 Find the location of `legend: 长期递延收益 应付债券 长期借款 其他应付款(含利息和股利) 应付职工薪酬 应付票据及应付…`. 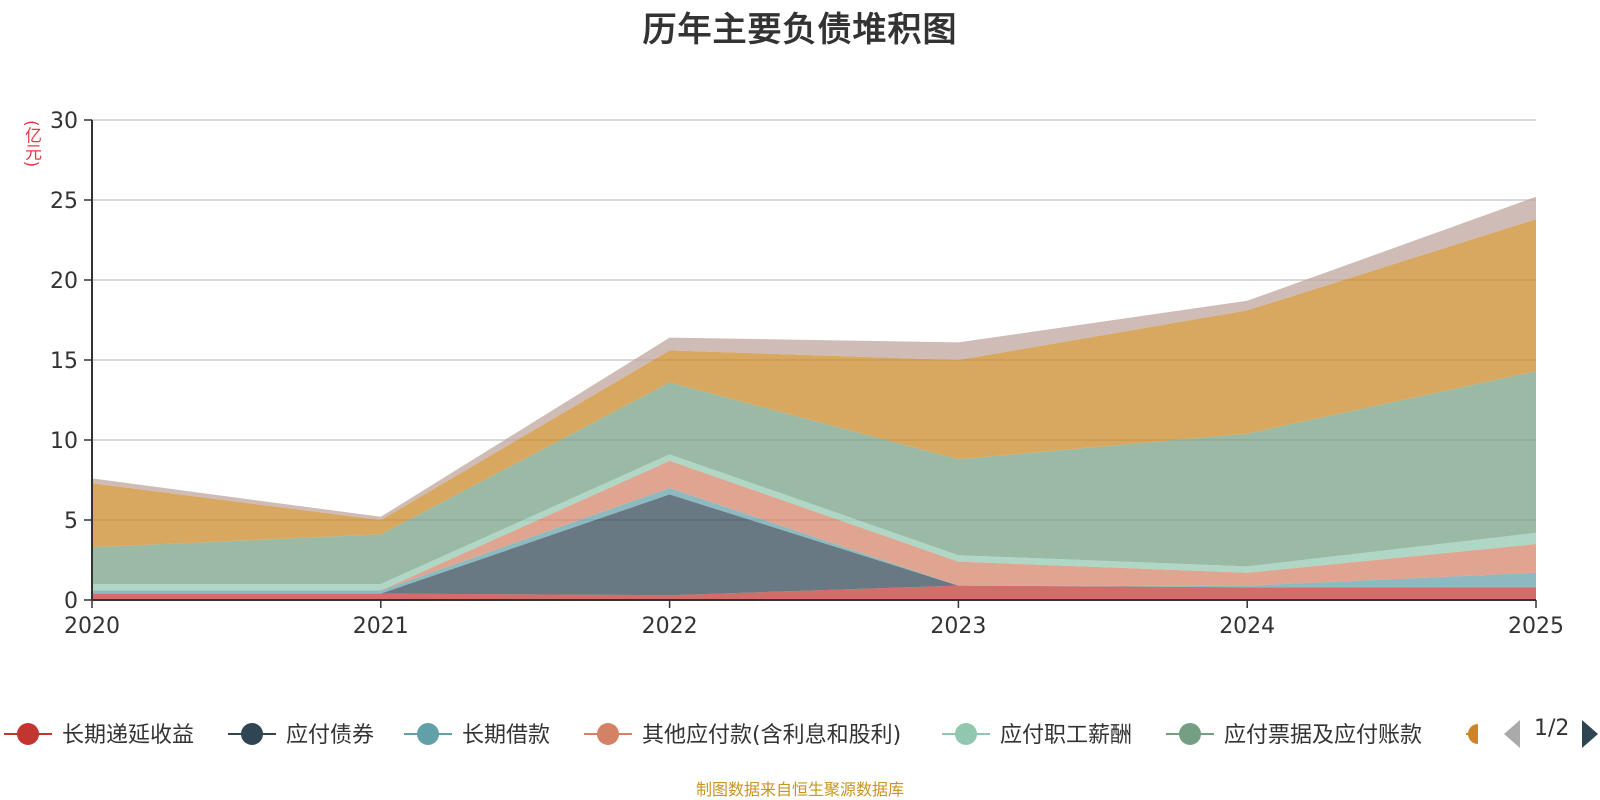

legend: 长期递延收益 应付债券 长期借款 其他应付款(含利息和股利) 应付职工薪酬 应付票据及应付… is located at coordinates (741, 735).